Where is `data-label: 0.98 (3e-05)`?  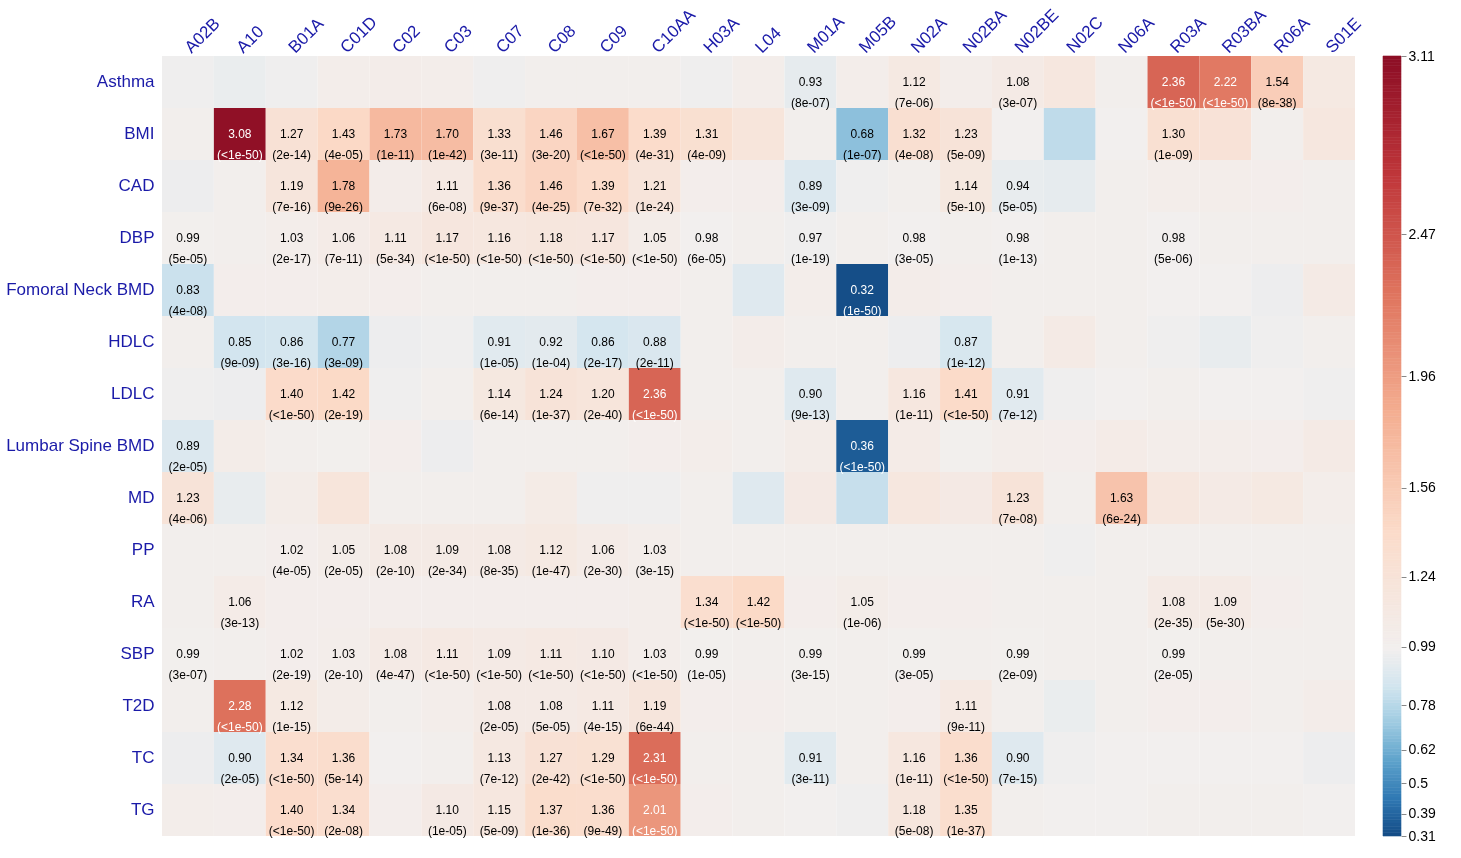
data-label: 0.98 (3e-05) is located at coordinates (914, 248).